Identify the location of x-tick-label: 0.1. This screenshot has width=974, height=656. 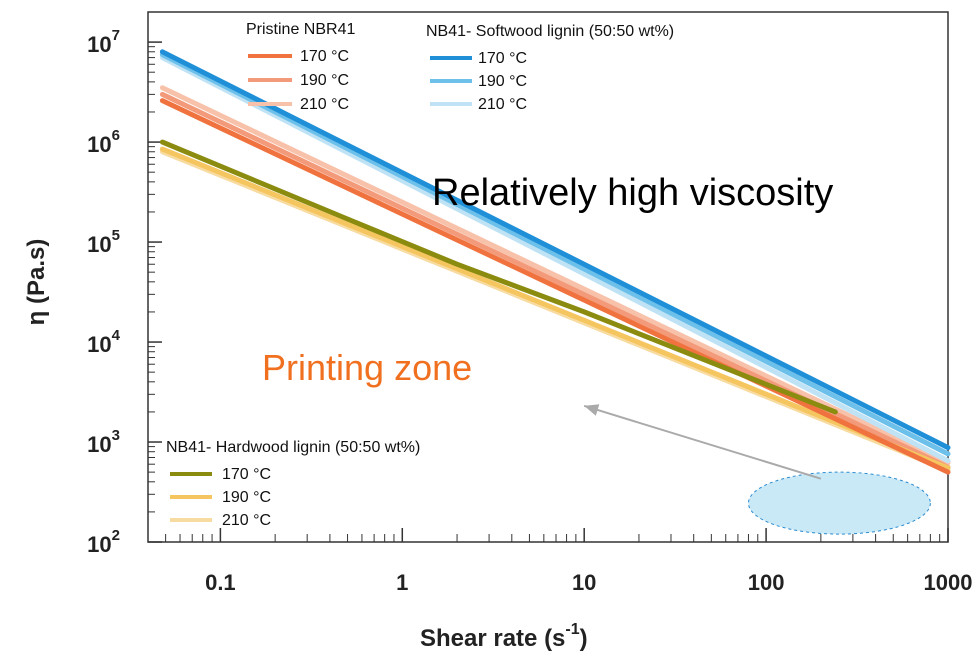
(220, 582).